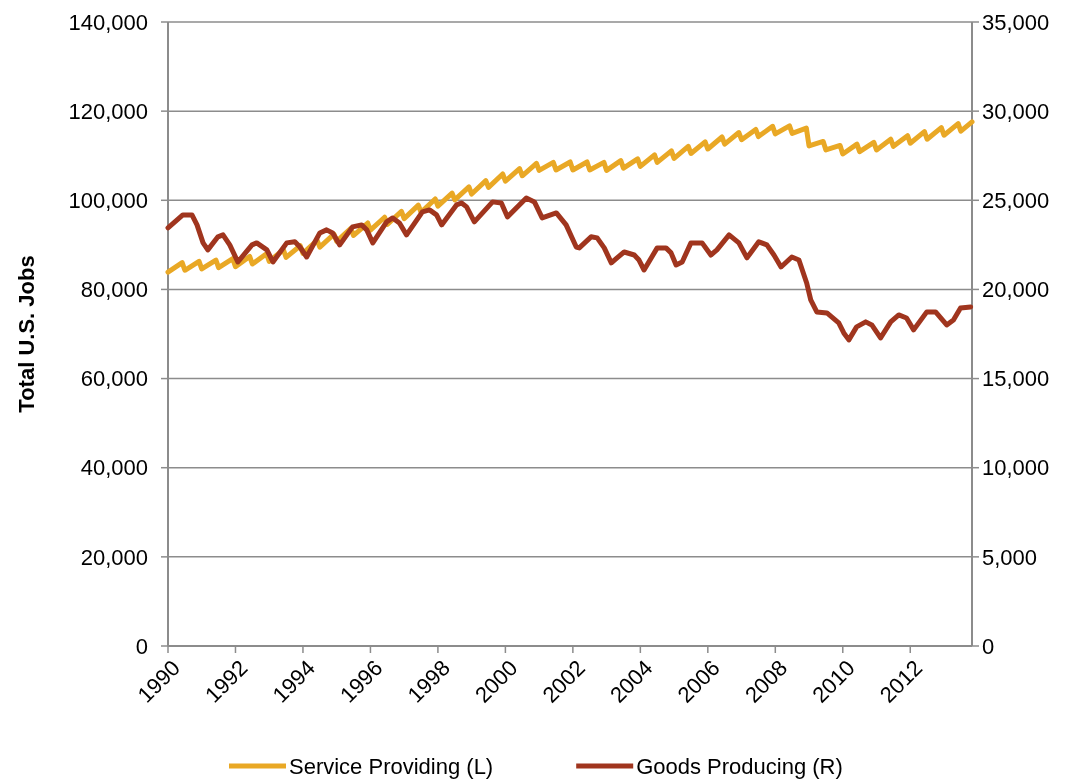 This screenshot has height=781, width=1080. Describe the element at coordinates (114, 557) in the screenshot. I see `y-tick-label: 20,000` at that location.